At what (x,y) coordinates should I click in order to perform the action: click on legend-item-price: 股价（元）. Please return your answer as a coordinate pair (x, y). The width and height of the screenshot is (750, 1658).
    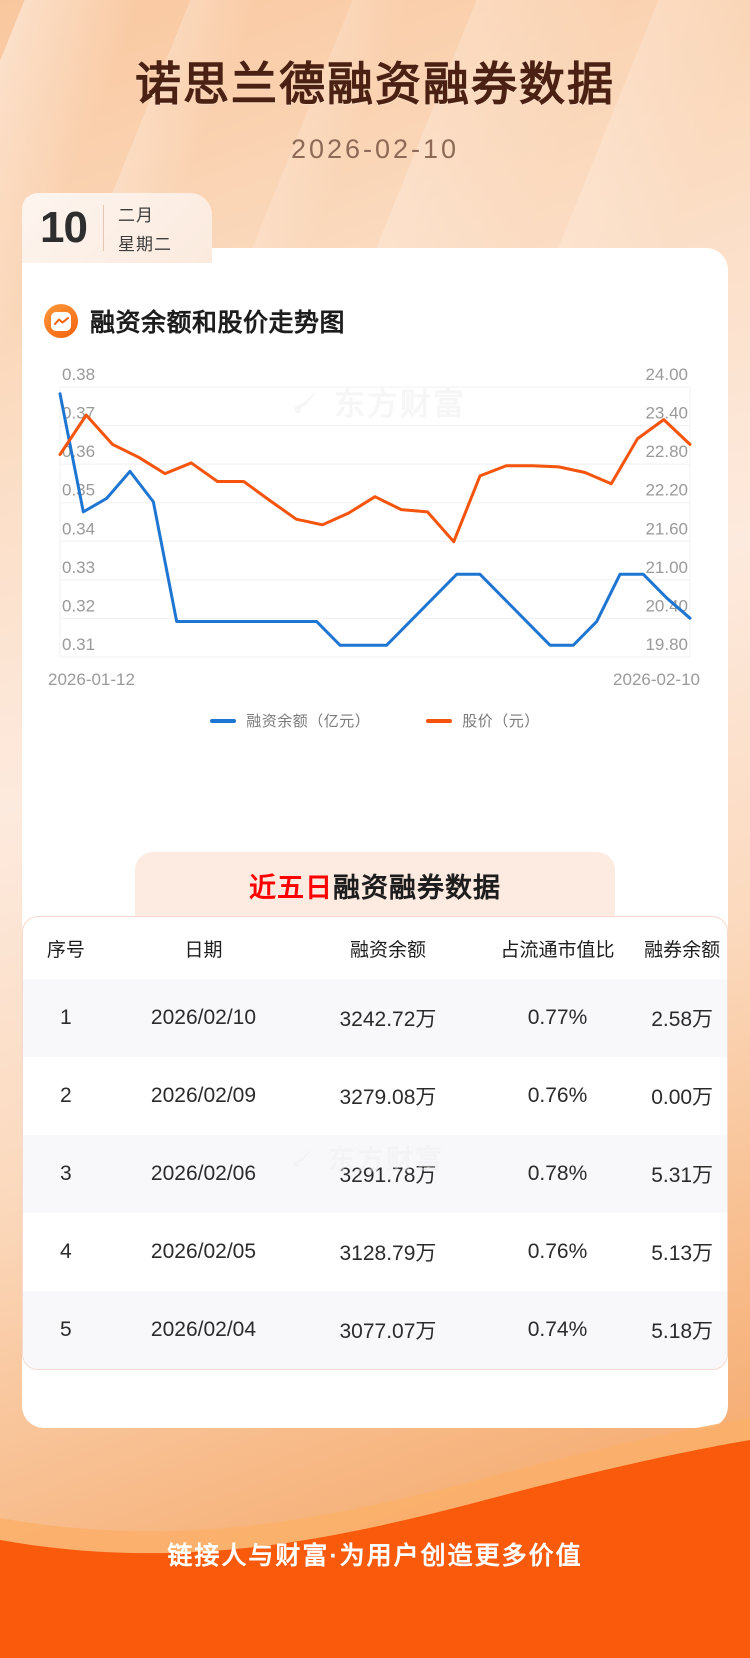
    Looking at the image, I should click on (483, 720).